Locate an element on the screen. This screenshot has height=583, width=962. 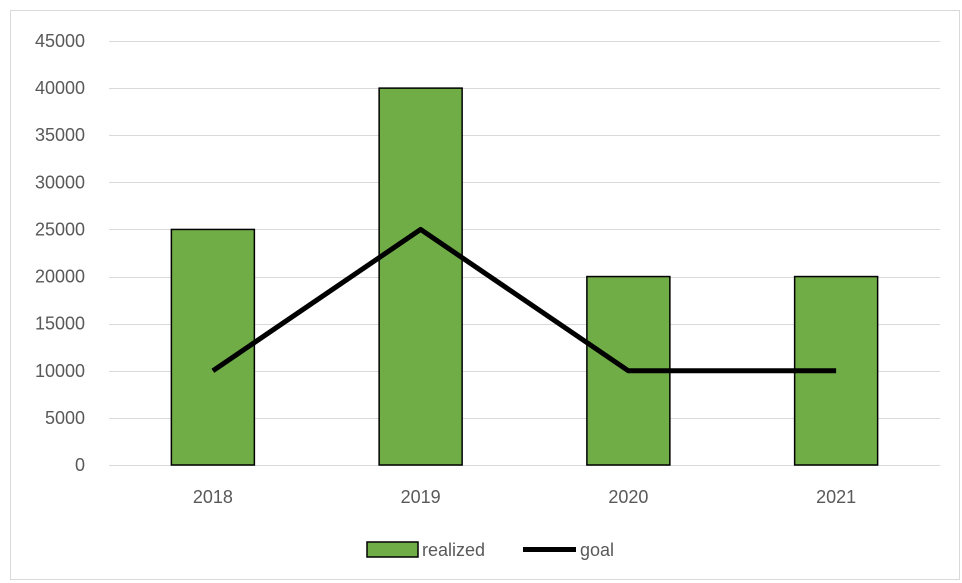
legend-swatch-realized is located at coordinates (392, 549).